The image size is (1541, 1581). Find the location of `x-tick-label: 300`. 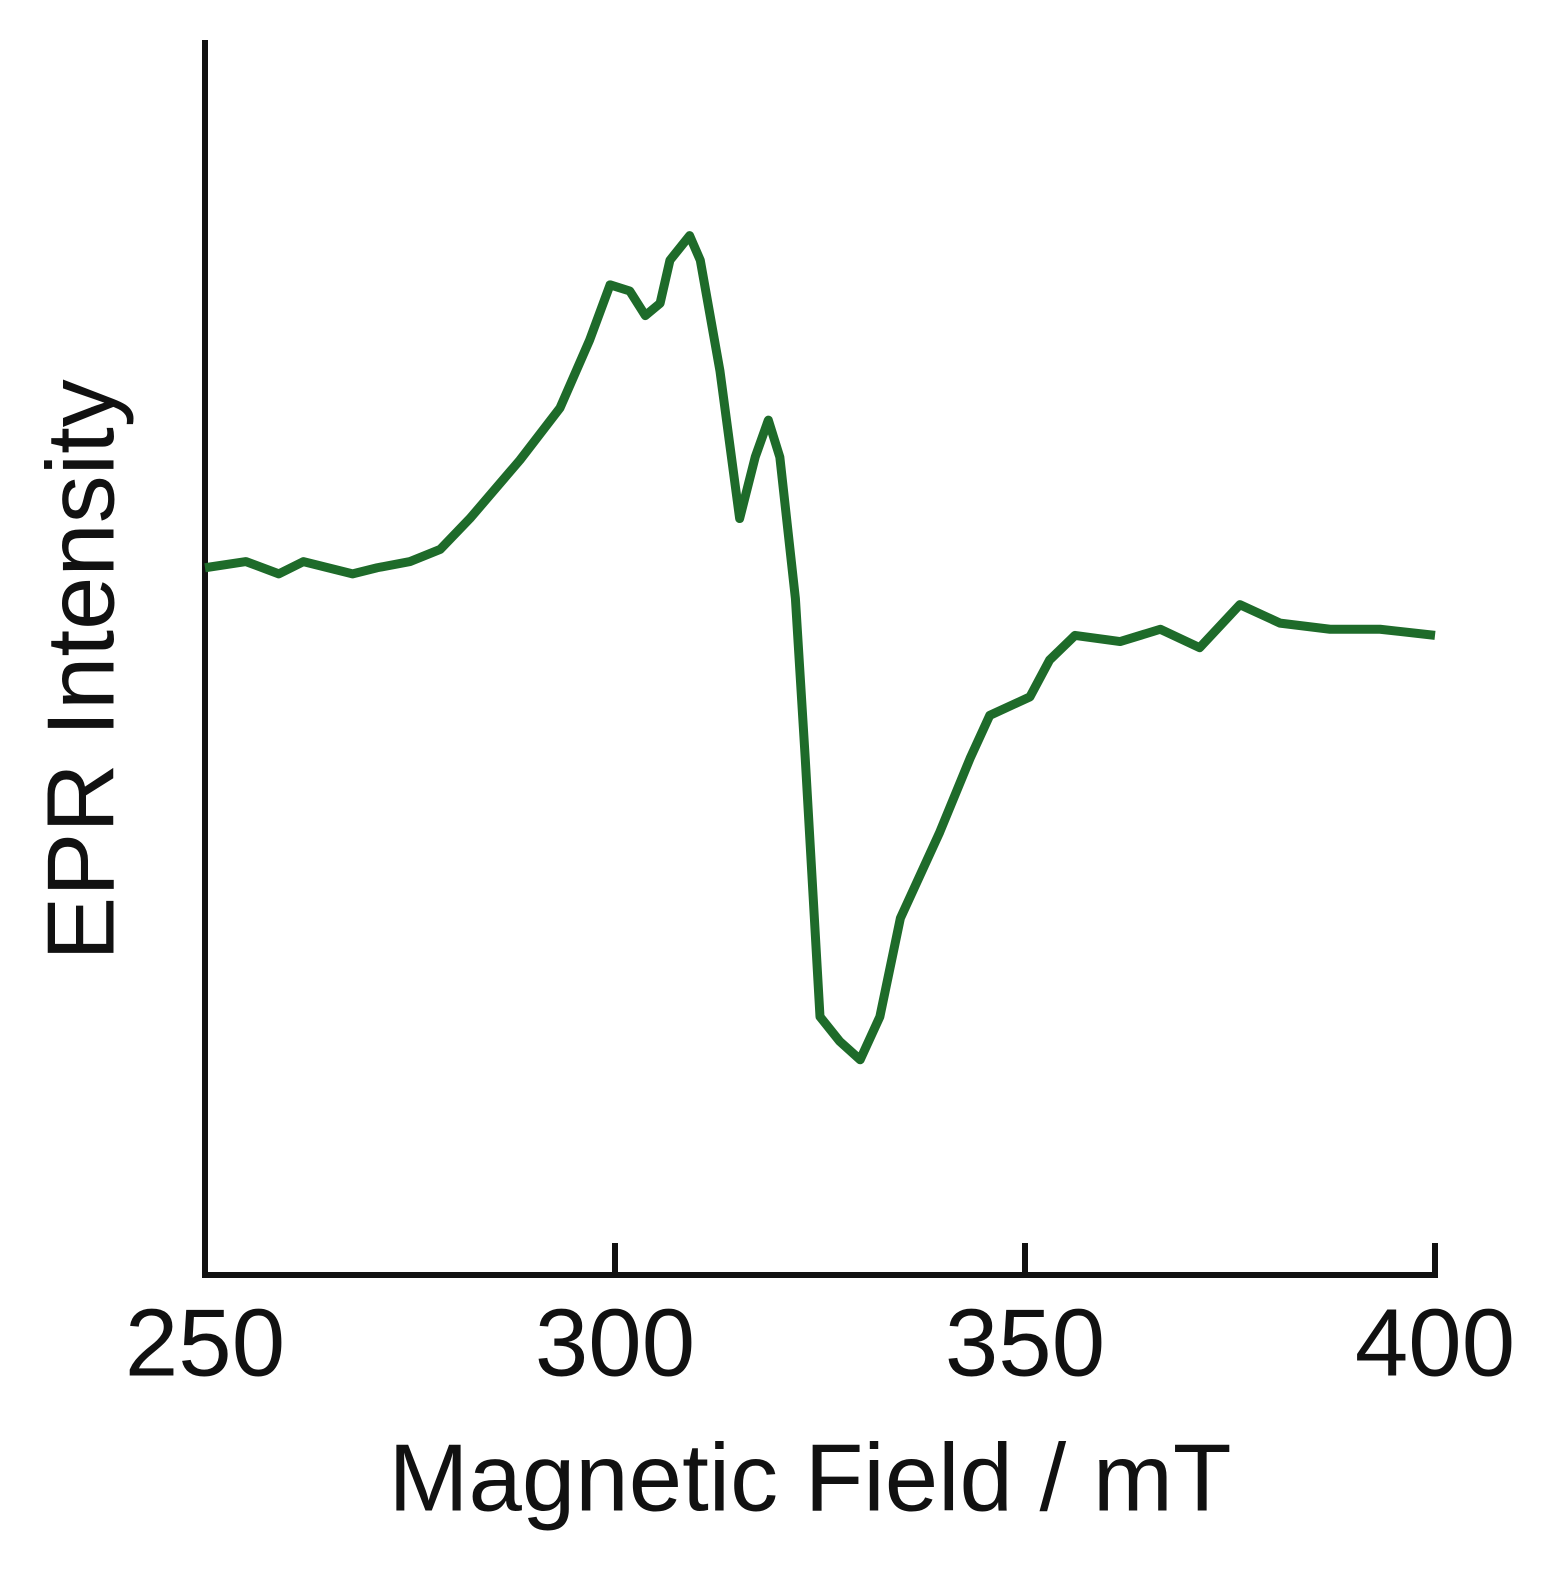

x-tick-label: 300 is located at coordinates (615, 1342).